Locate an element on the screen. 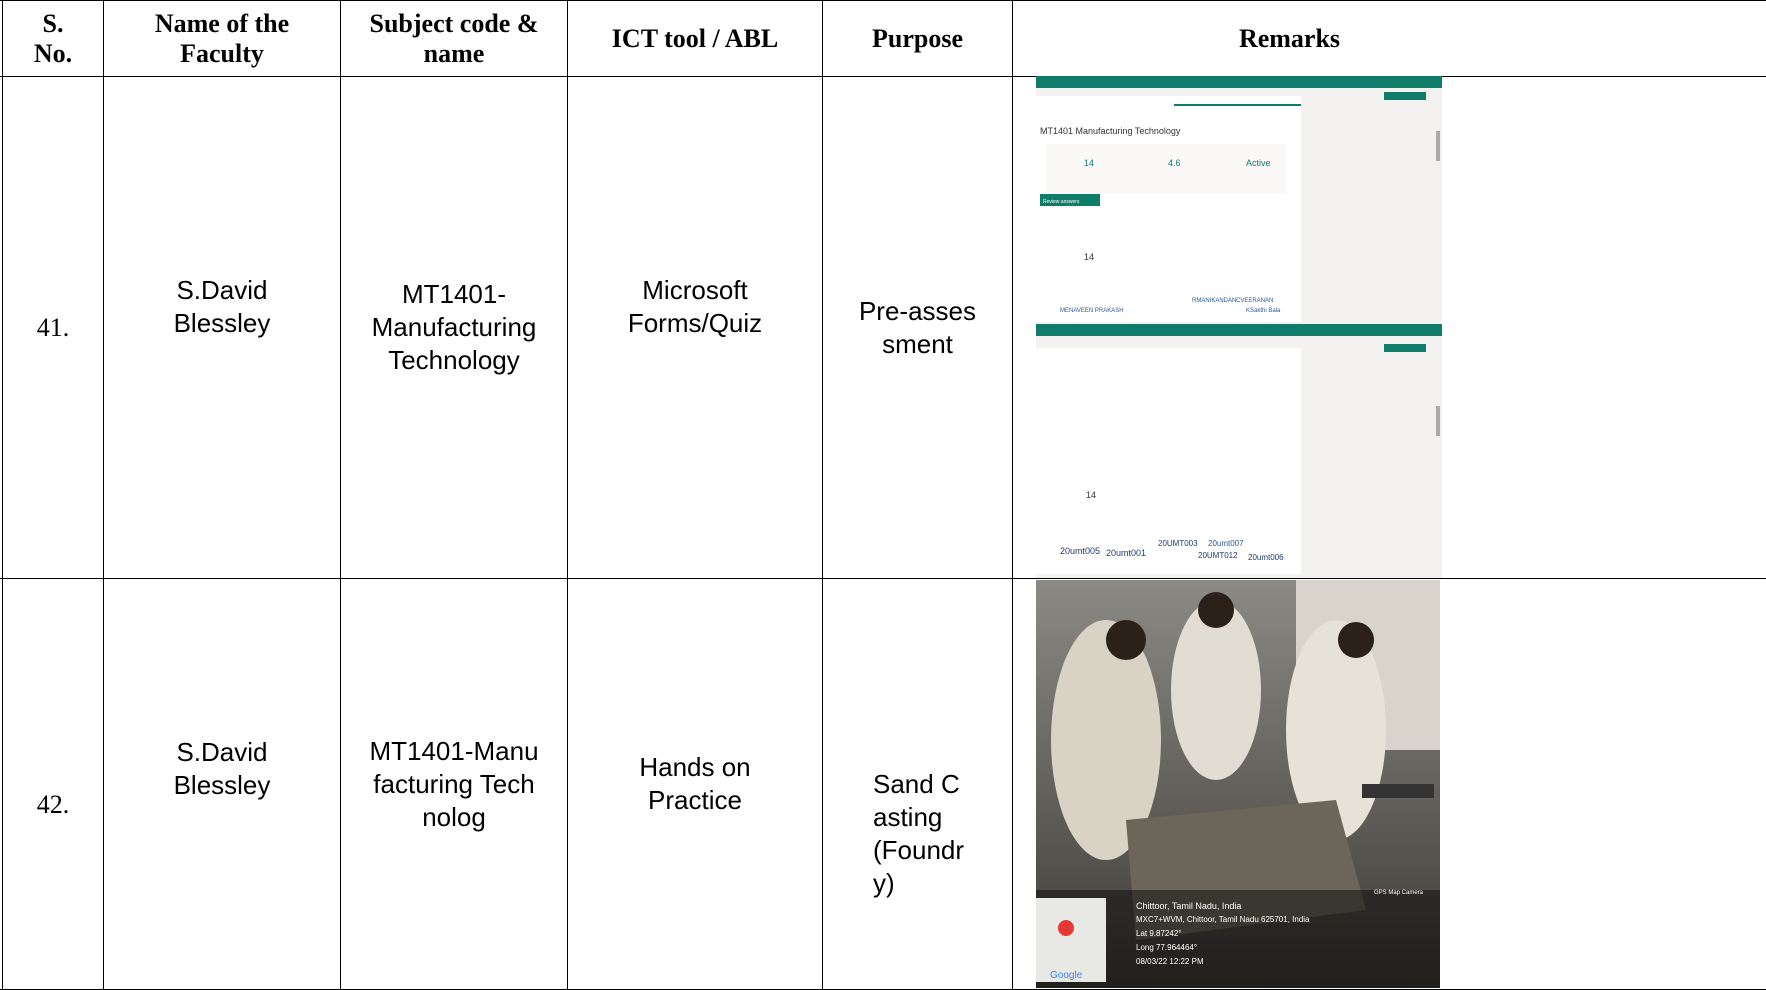 Image resolution: width=1766 pixels, height=990 pixels. photo-text: GPS Map Camera is located at coordinates (1399, 893).